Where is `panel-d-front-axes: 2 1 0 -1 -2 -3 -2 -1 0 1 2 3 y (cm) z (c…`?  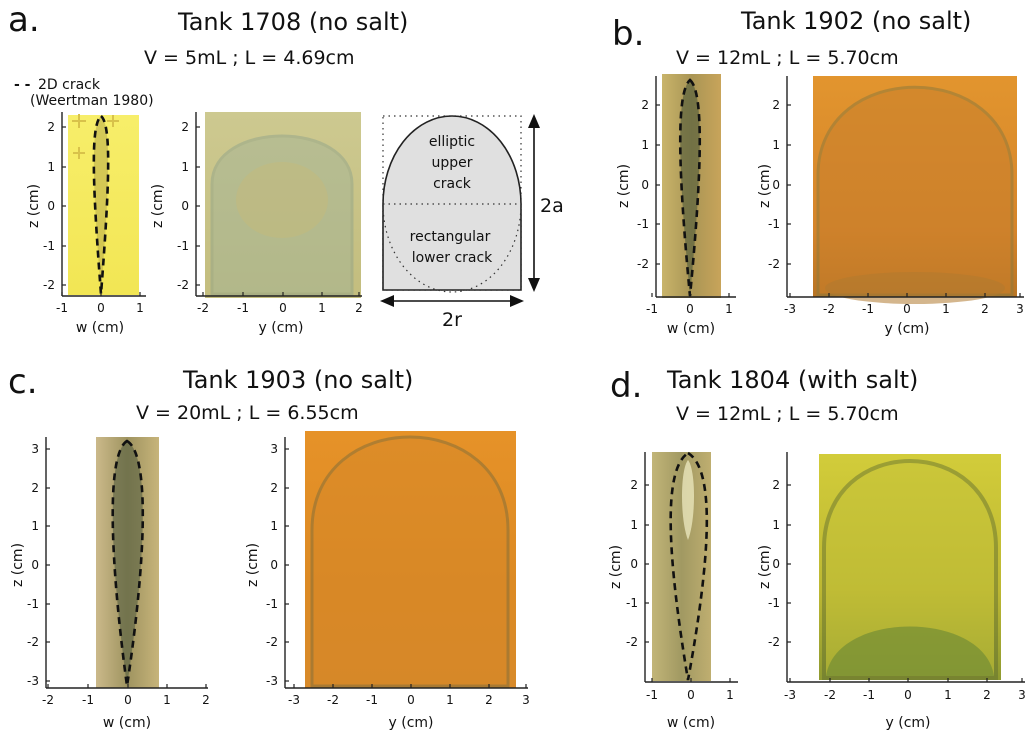
panel-d-front-axes: 2 1 0 -1 -2 -3 -2 -1 0 1 2 3 y (cm) z (c… is located at coordinates (891, 591).